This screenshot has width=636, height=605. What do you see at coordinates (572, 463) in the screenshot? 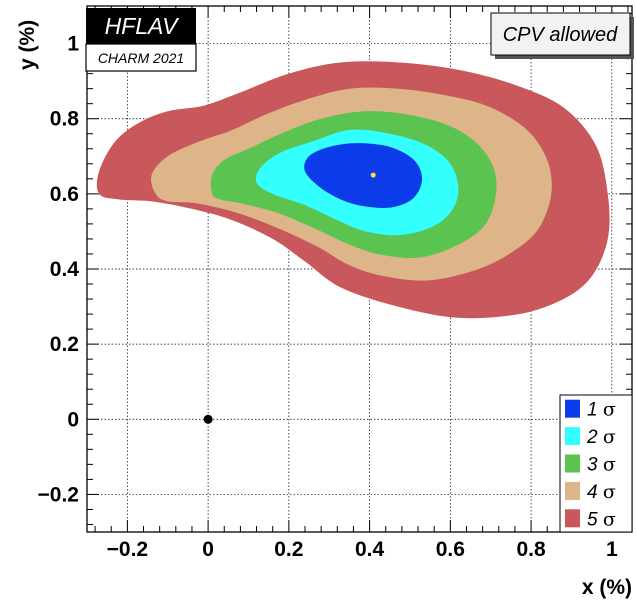
I see `legend-swatch-3-sigma` at bounding box center [572, 463].